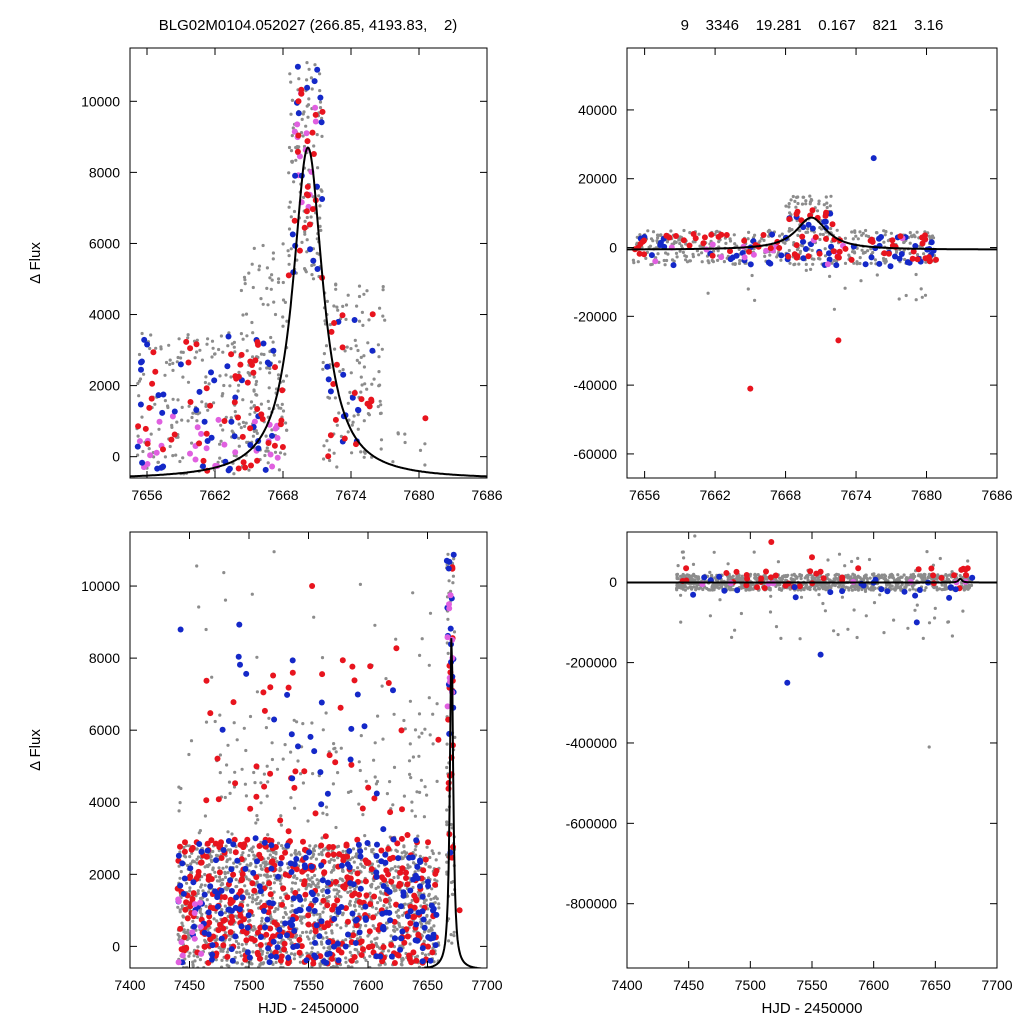  Describe the element at coordinates (595, 454) in the screenshot. I see `y-tick-label: -60000` at that location.